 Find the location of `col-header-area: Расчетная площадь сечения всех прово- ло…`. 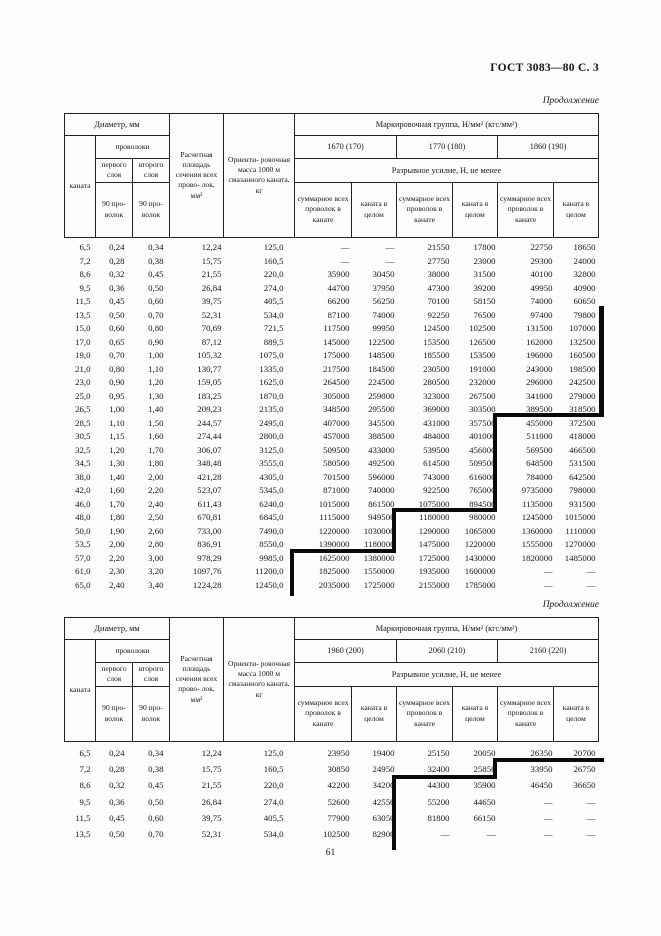

col-header-area: Расчетная площадь сечения всех прово- ло… is located at coordinates (196, 175).